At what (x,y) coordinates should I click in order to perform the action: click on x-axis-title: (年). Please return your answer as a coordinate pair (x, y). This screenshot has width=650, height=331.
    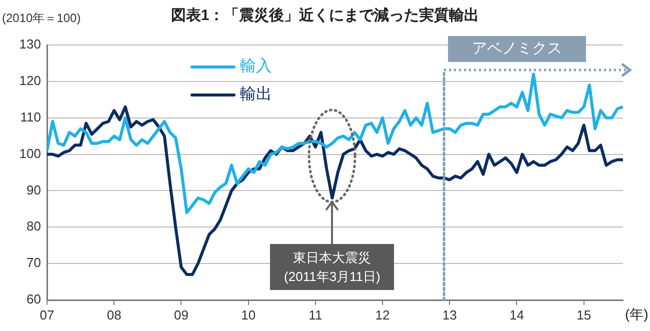
    Looking at the image, I should click on (636, 315).